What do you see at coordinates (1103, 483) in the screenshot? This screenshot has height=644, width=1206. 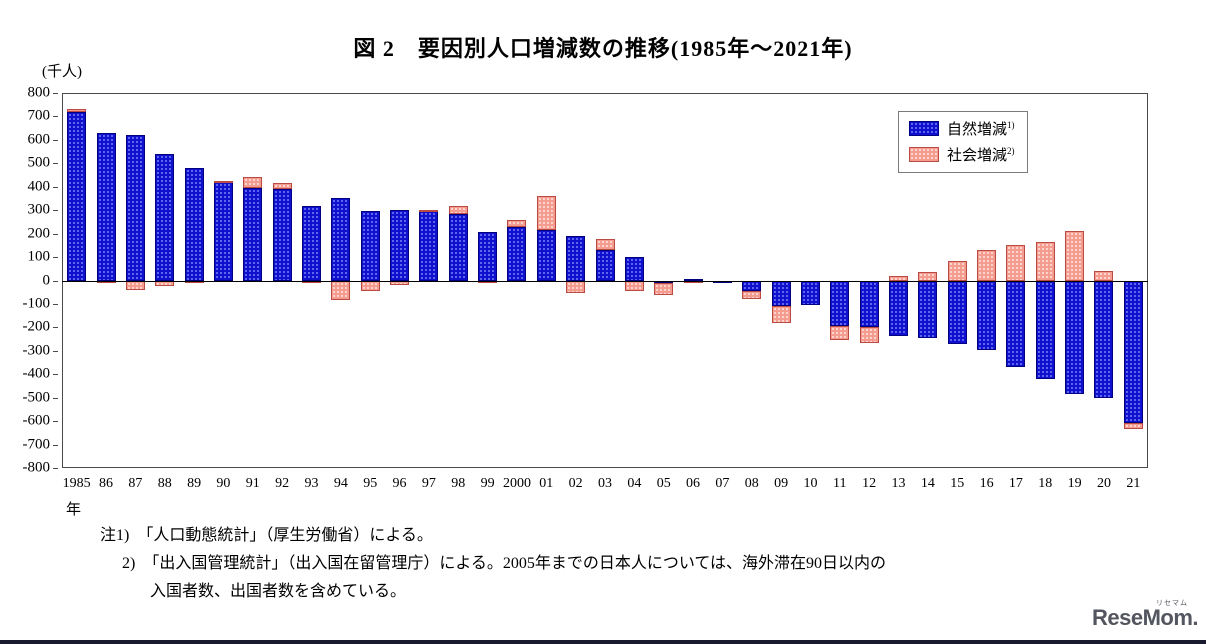 I see `x-tick-label: 20` at bounding box center [1103, 483].